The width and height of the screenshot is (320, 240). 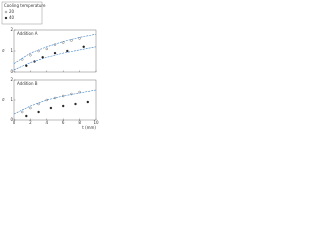 I want to click on x-tick-label: 0, so click(x=14, y=122).